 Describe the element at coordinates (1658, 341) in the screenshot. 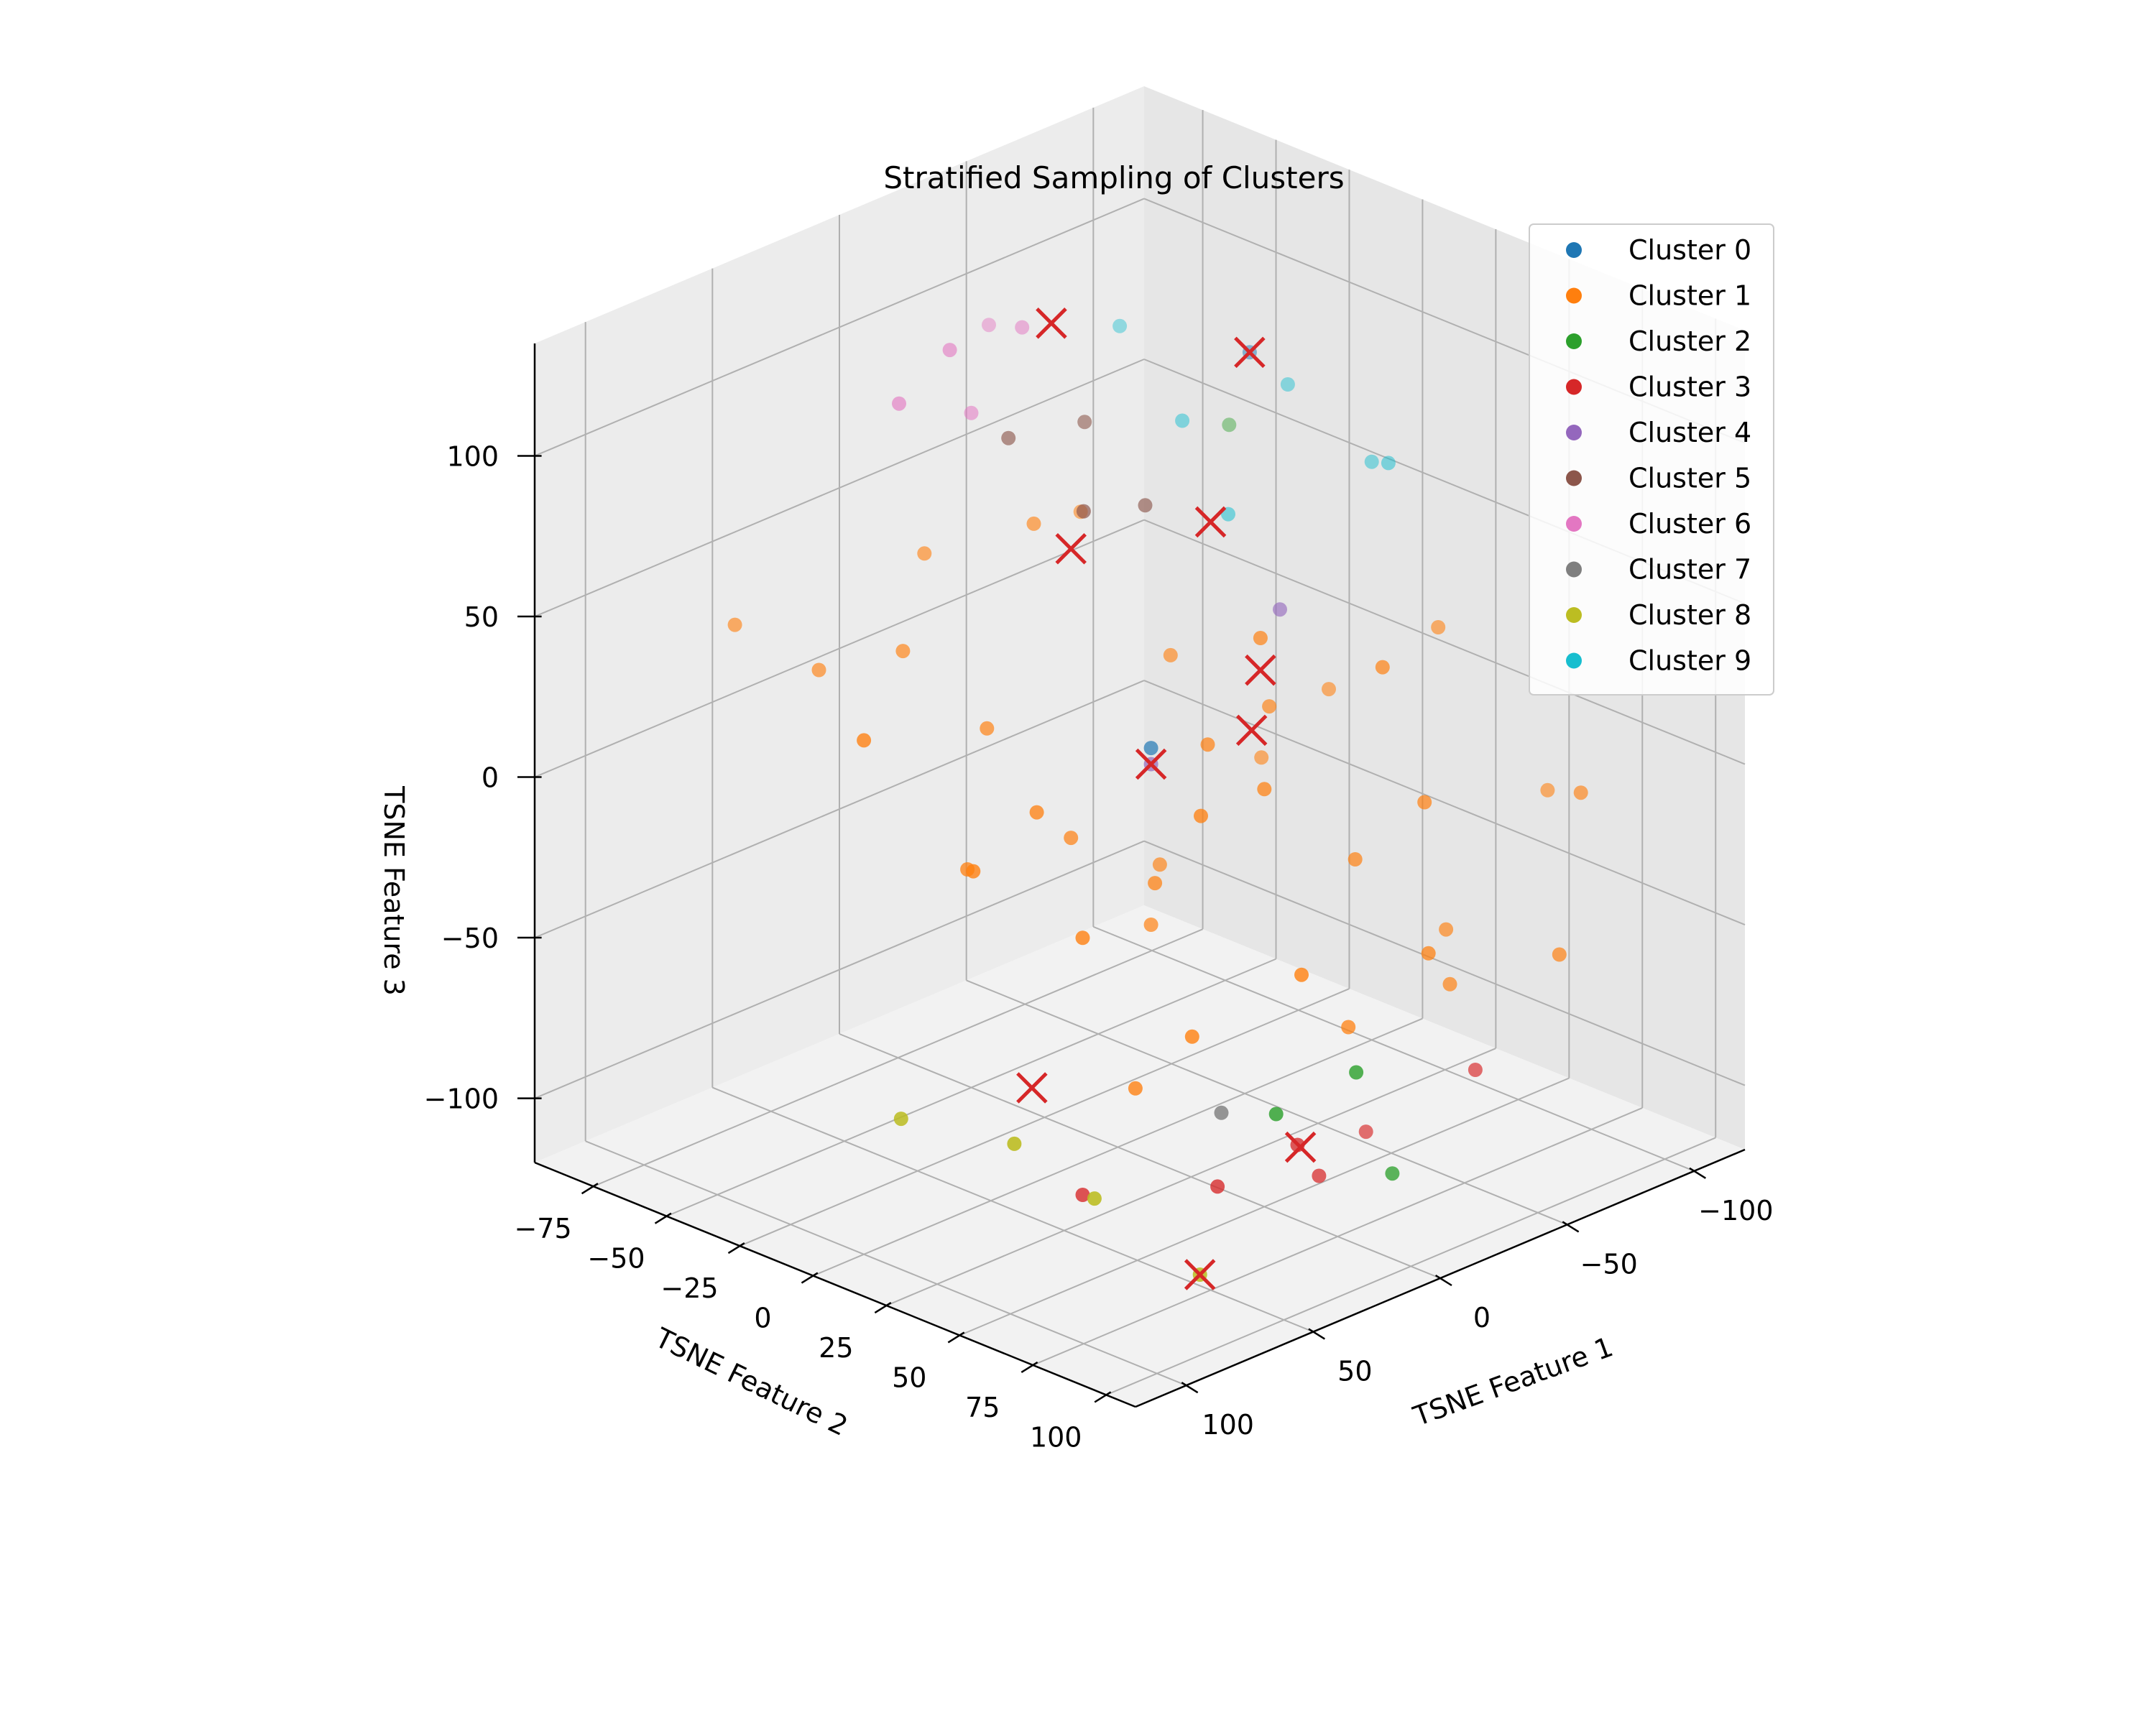

I see `legend-item: Cluster 2` at that location.